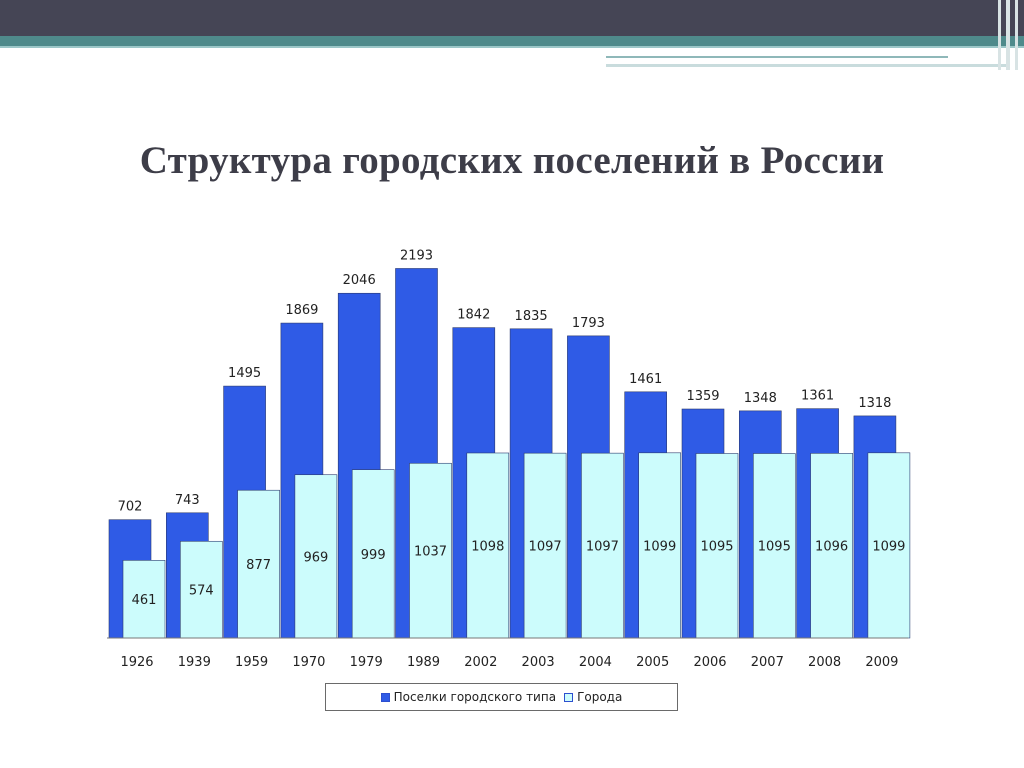  What do you see at coordinates (709, 662) in the screenshot?
I see `x-tick-label: 2006` at bounding box center [709, 662].